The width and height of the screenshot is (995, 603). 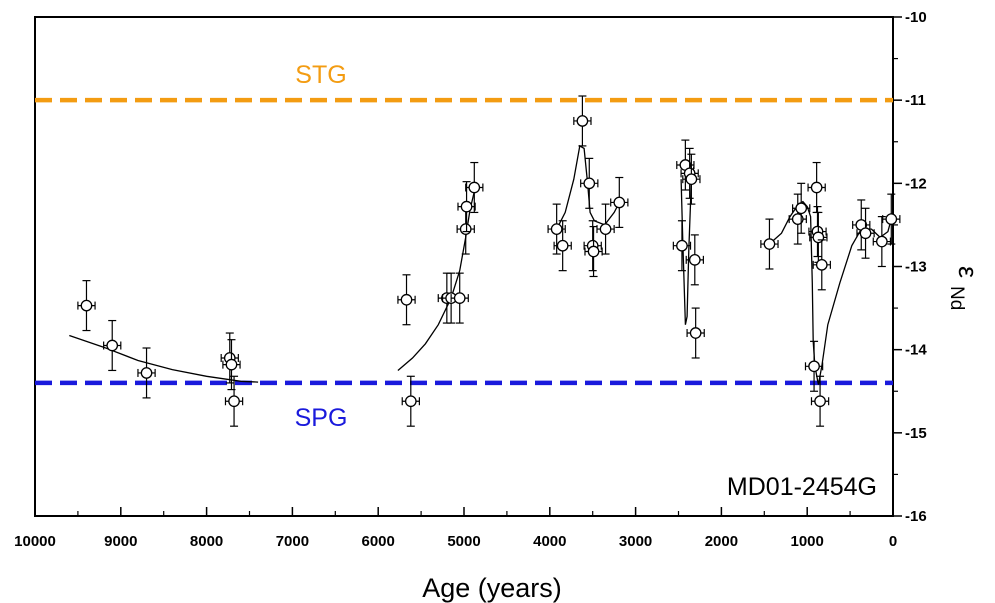 I want to click on reference-label-stg: STG, so click(x=320, y=75).